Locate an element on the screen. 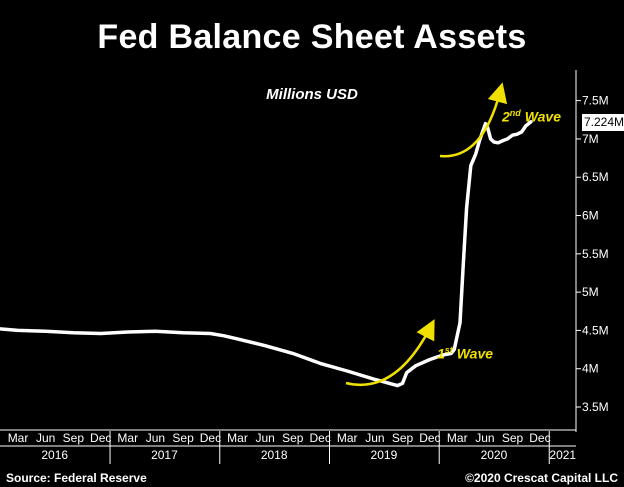 The height and width of the screenshot is (487, 624). first-wave-arrow is located at coordinates (390, 353).